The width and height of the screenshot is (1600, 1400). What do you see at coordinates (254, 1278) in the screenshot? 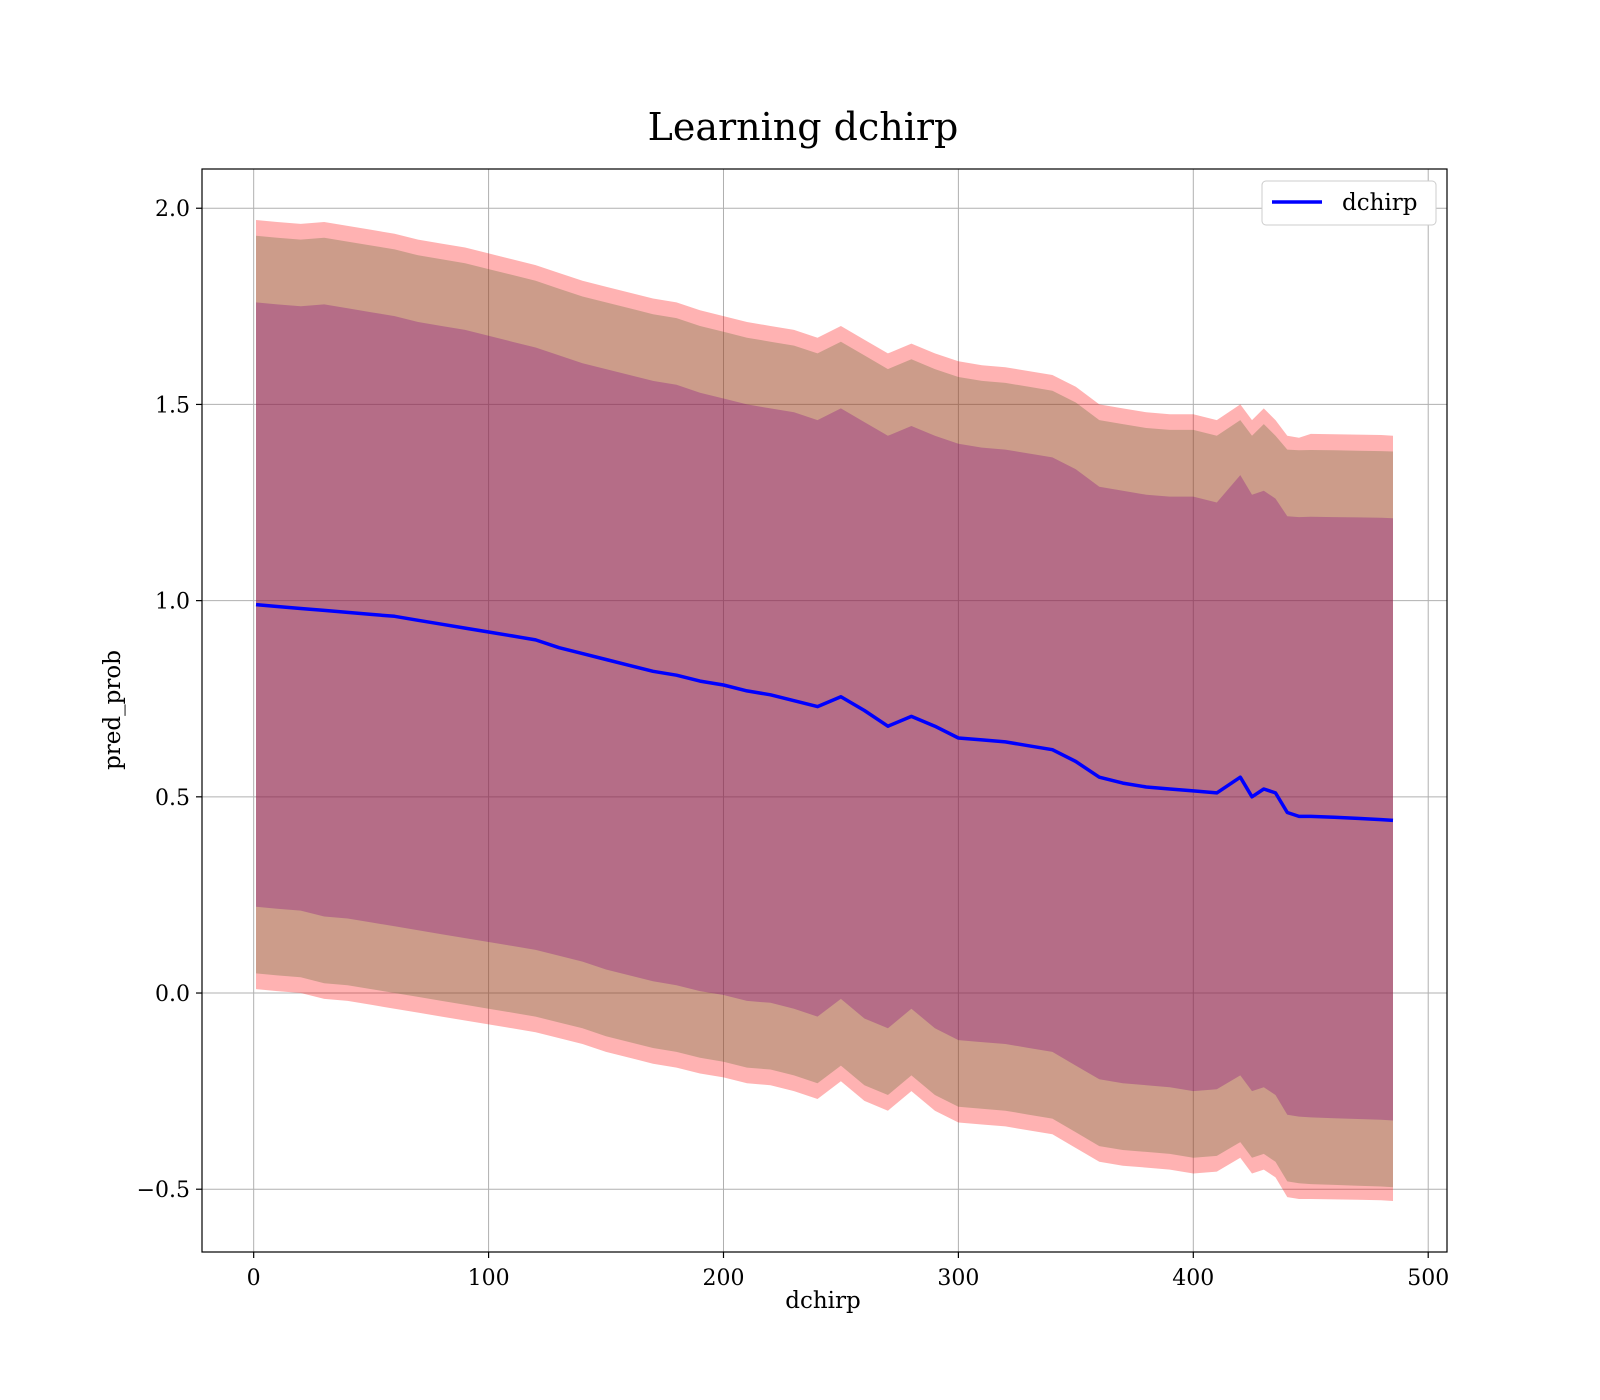
I see `x-tick-label: 0` at bounding box center [254, 1278].